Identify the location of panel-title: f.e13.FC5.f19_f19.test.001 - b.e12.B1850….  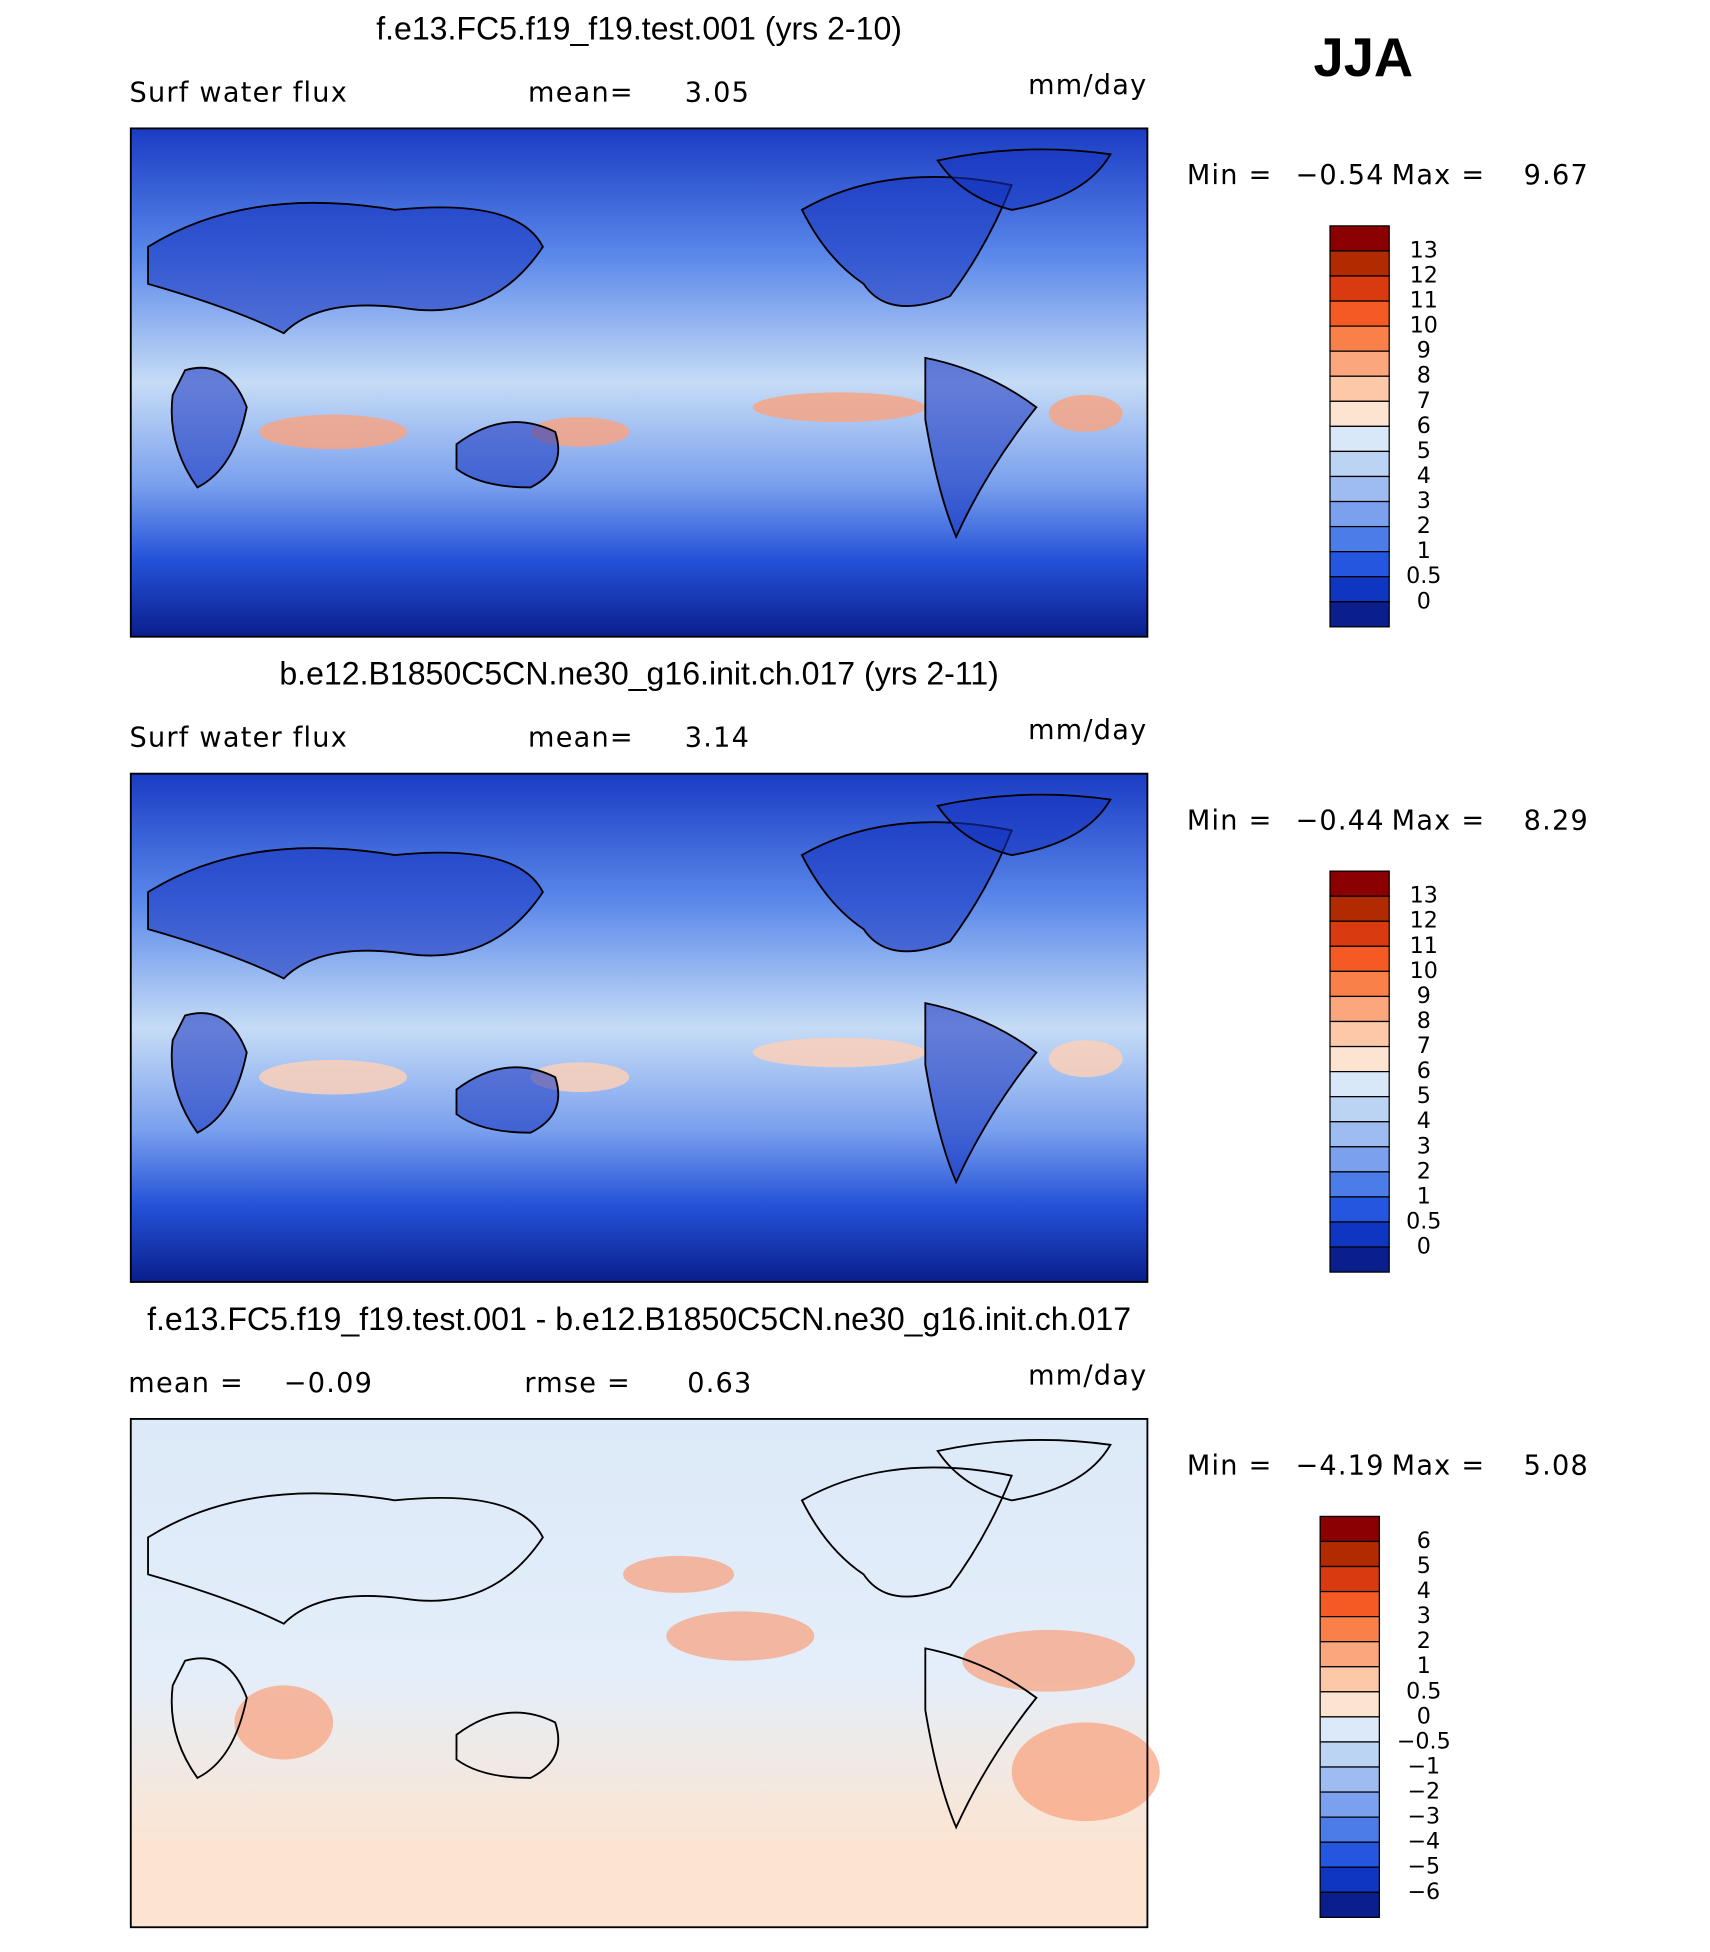
(639, 1319).